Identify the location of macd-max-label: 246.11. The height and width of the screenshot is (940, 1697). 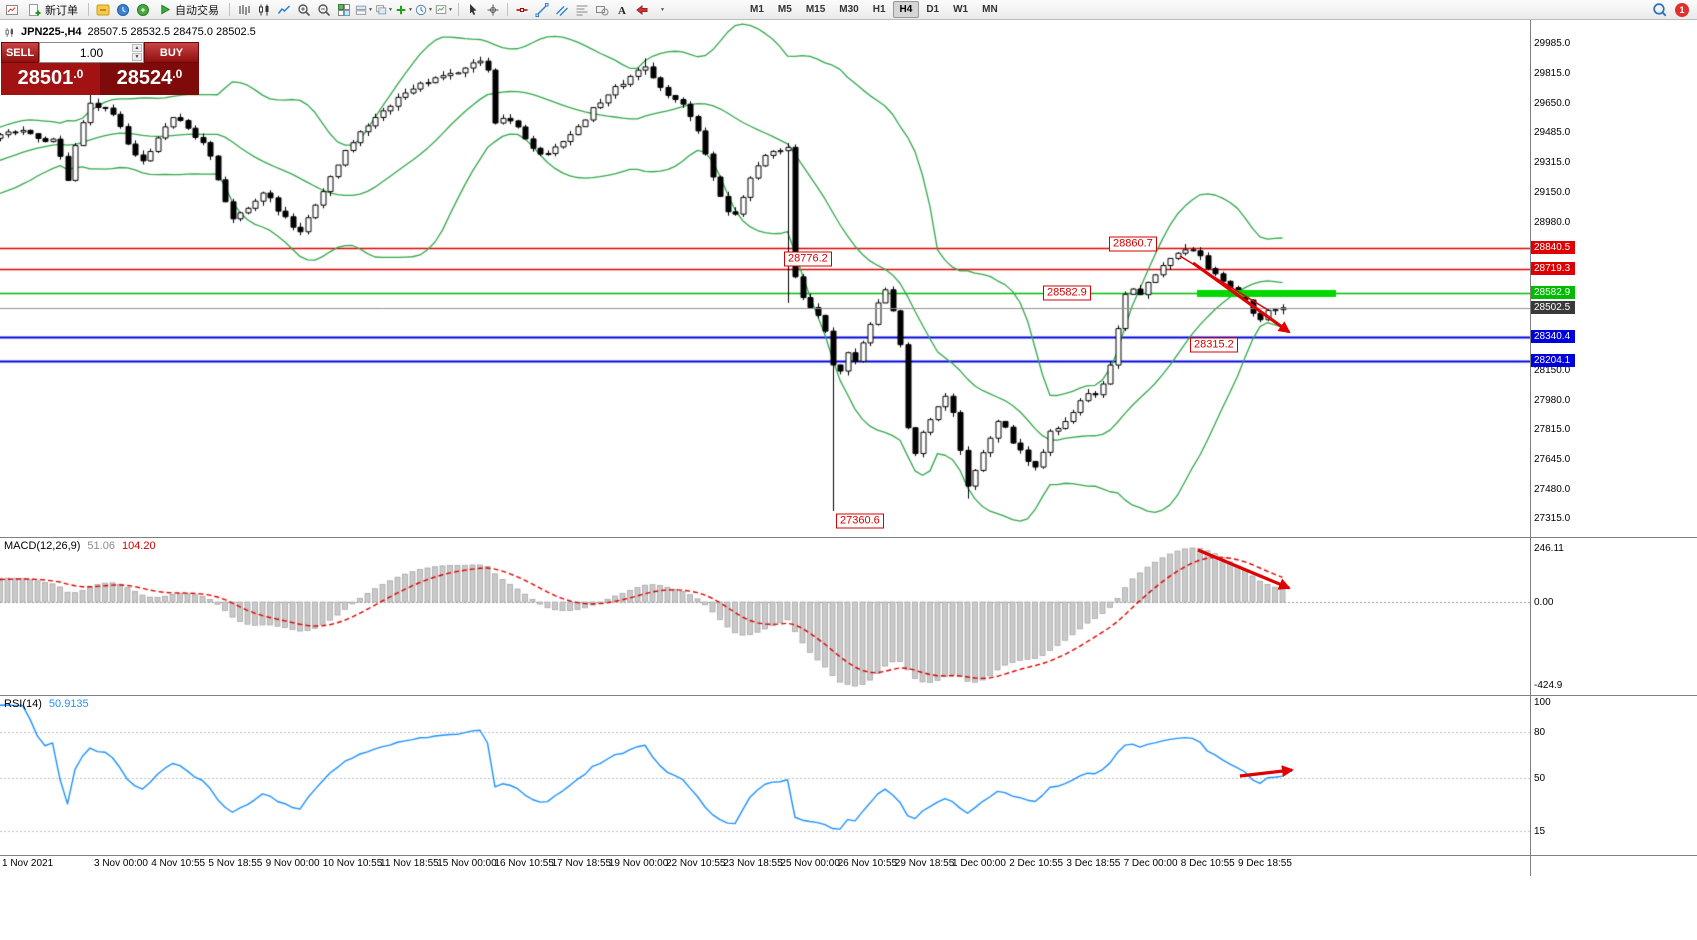
(1549, 548).